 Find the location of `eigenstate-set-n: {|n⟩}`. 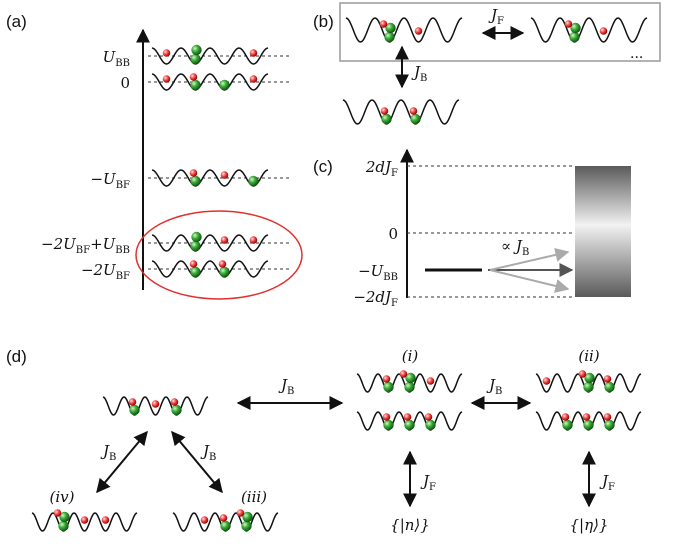

eigenstate-set-n: {|n⟩} is located at coordinates (410, 525).